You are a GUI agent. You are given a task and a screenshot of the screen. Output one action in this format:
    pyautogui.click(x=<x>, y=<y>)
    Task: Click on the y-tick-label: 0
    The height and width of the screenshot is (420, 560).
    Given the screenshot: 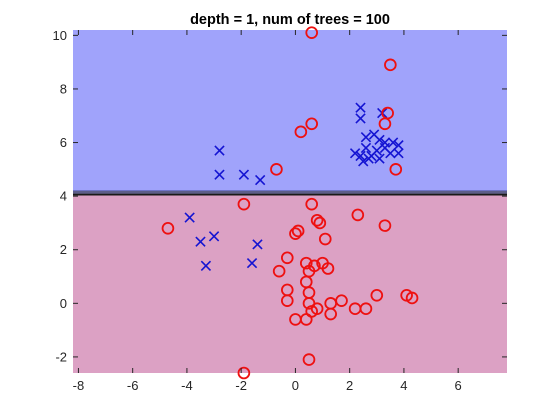 What is the action you would take?
    pyautogui.click(x=63, y=303)
    